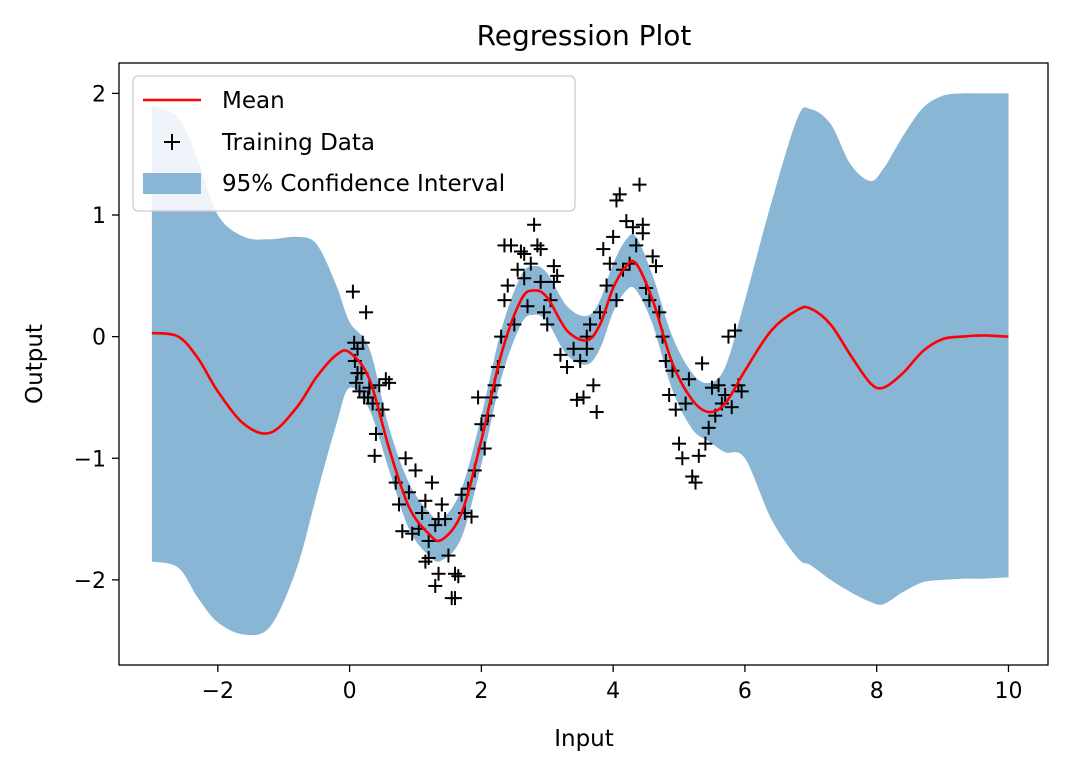 This screenshot has height=773, width=1069. What do you see at coordinates (253, 101) in the screenshot?
I see `legend-mean-label: Mean` at bounding box center [253, 101].